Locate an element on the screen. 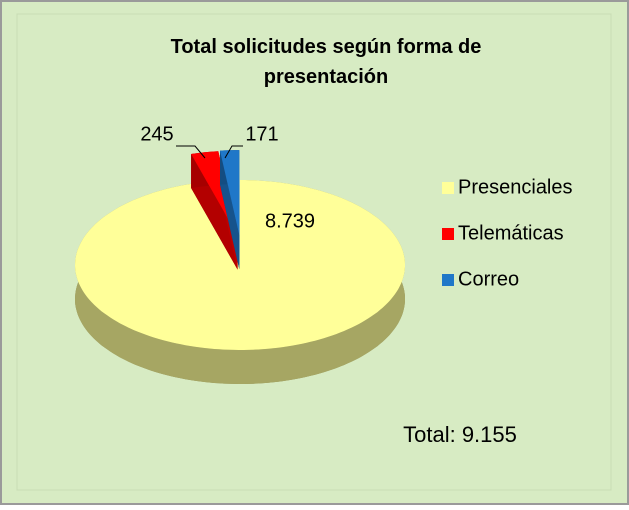 This screenshot has width=629, height=510. data-label: 8.739 is located at coordinates (290, 221).